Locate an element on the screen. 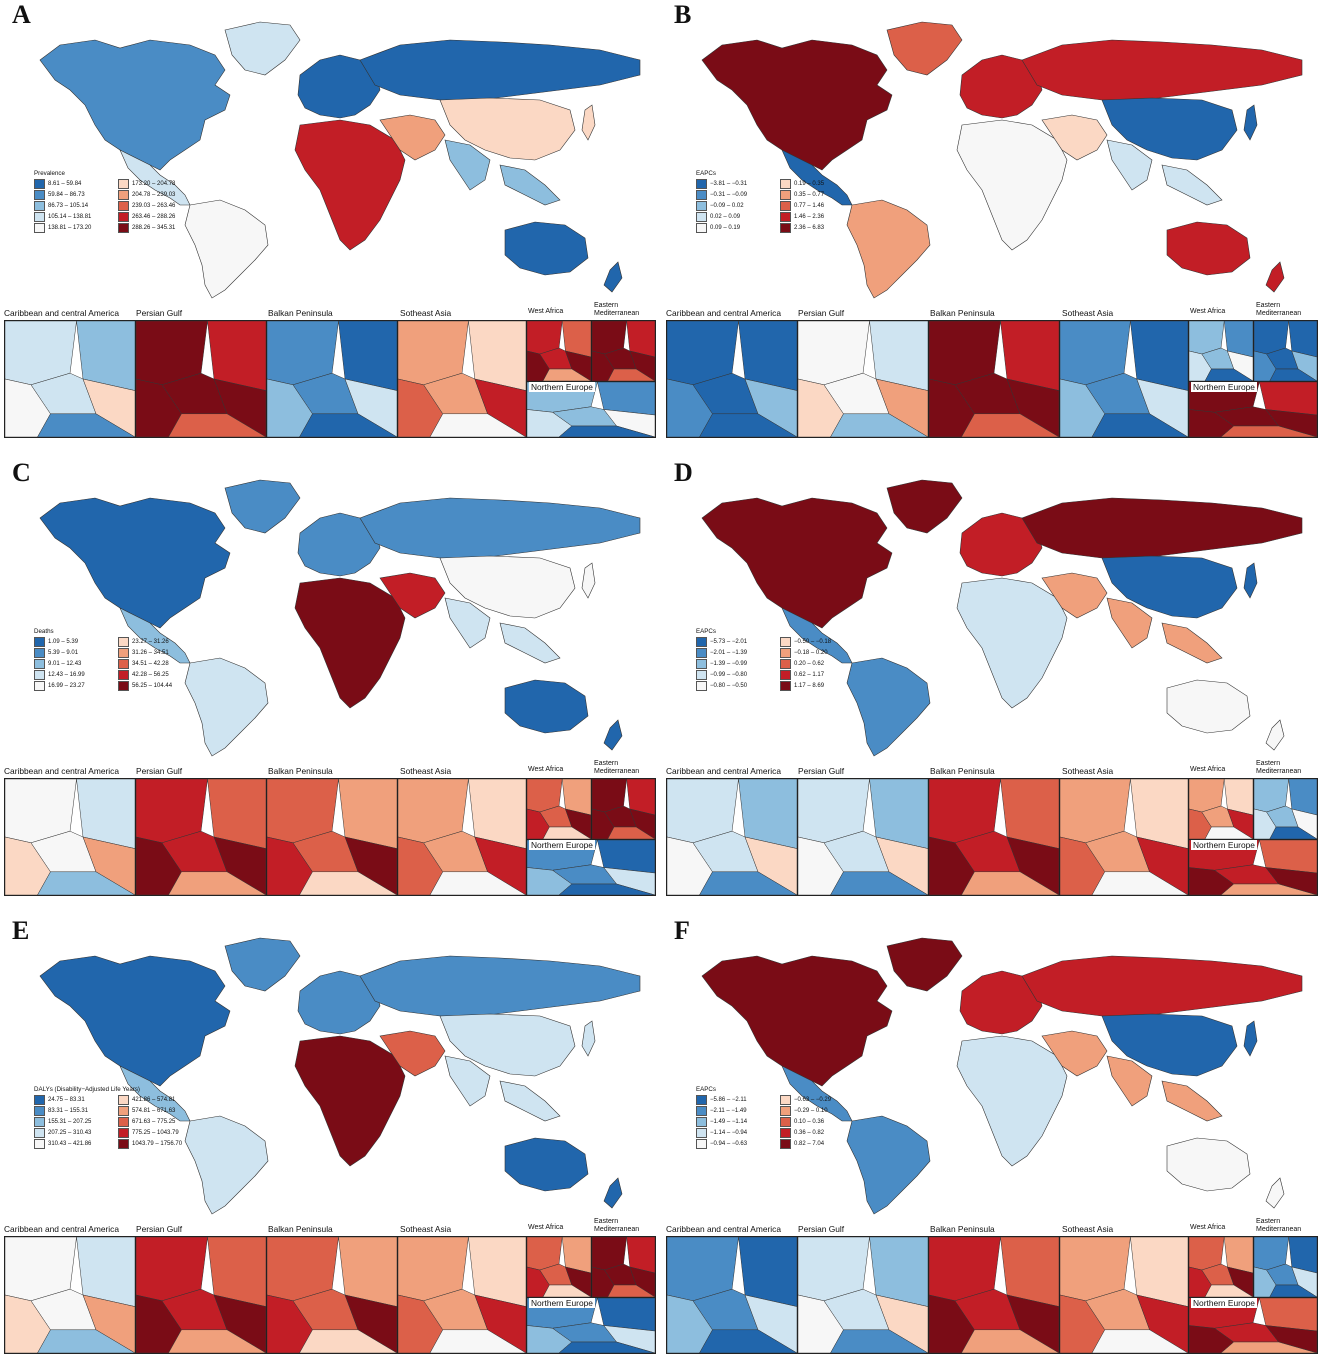  inset-eastern-med is located at coordinates (1285, 1267).